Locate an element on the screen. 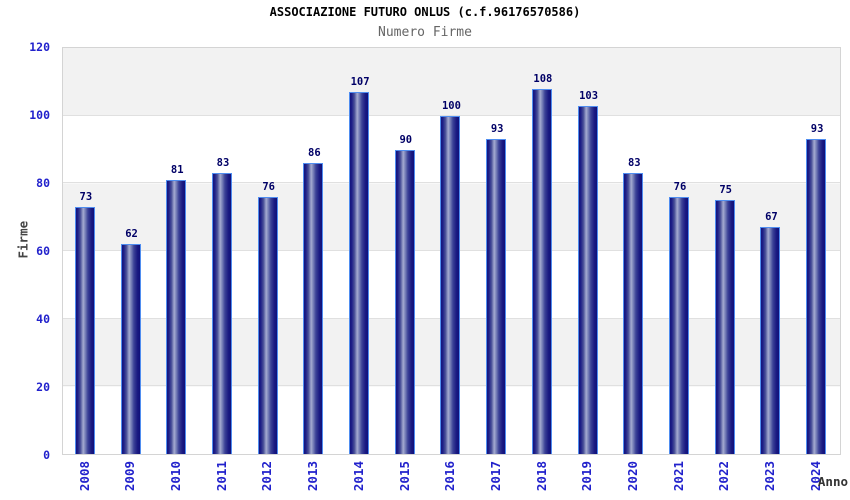  x-label-slot: 2011 is located at coordinates (222, 480).